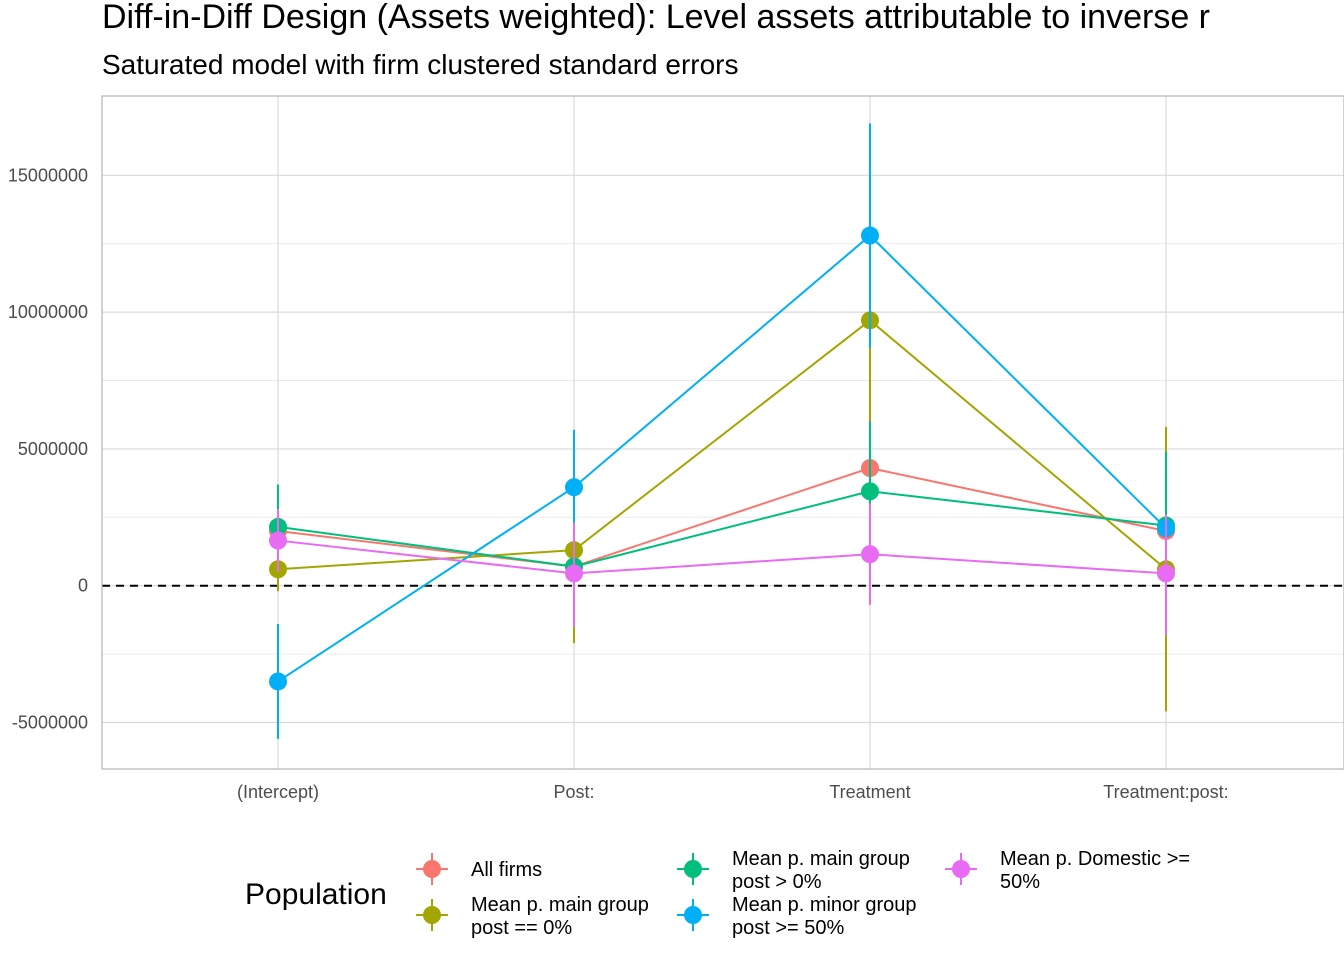 Image resolution: width=1344 pixels, height=960 pixels. I want to click on legend-label-line: post >= 50%, so click(788, 928).